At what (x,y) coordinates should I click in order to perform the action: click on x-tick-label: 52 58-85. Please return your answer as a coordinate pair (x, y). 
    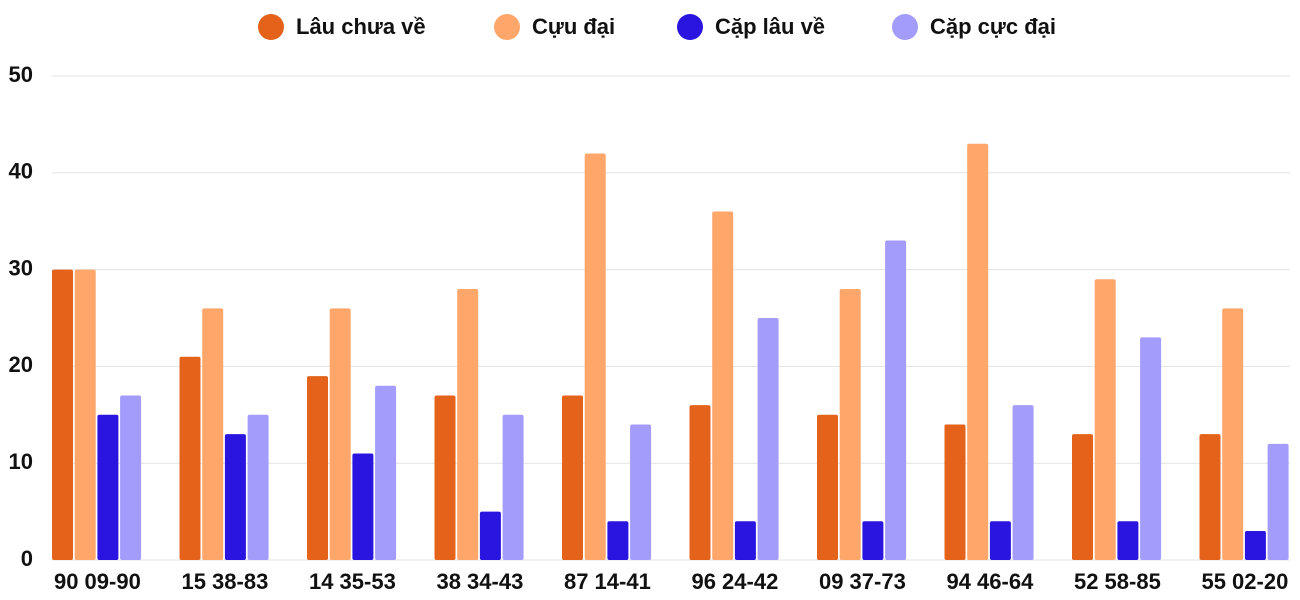
    Looking at the image, I should click on (1117, 581).